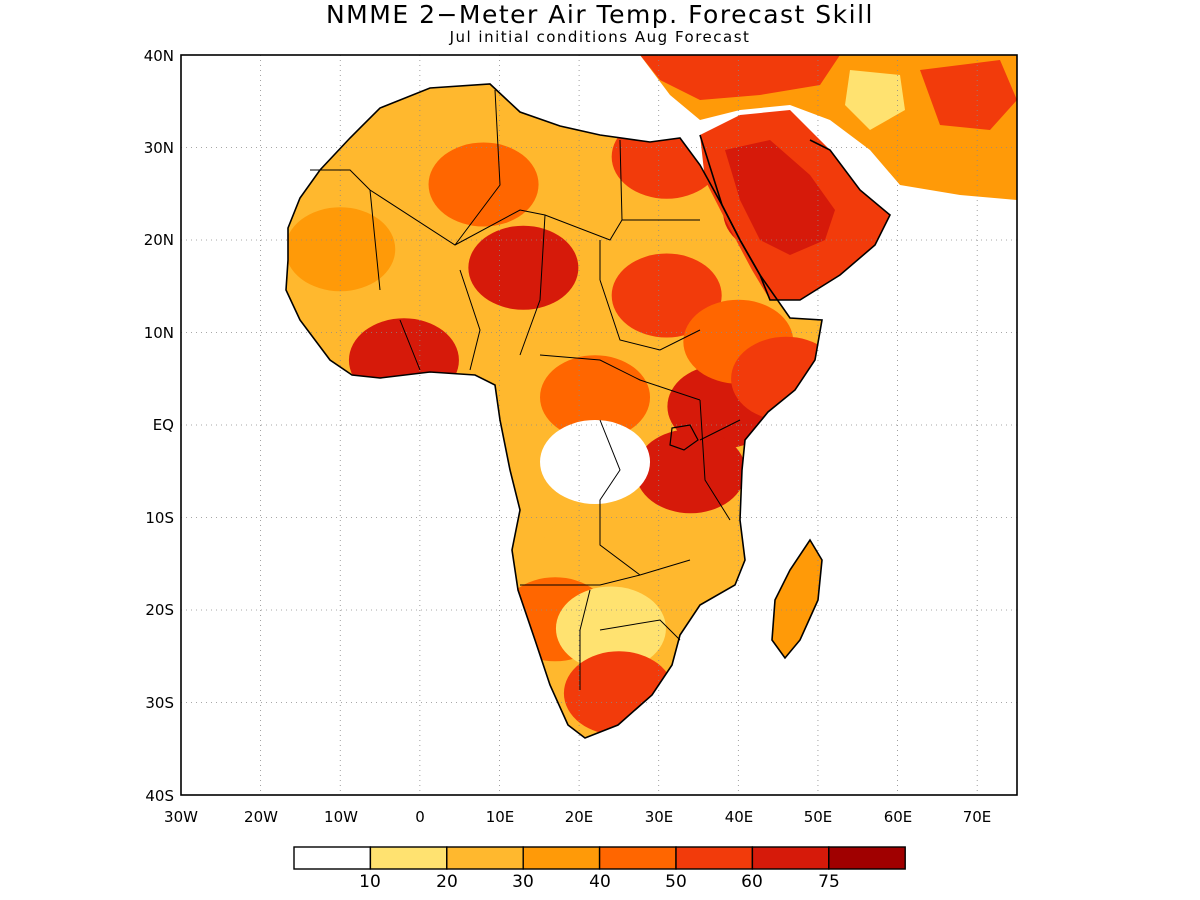  What do you see at coordinates (977, 817) in the screenshot?
I see `x-tick-label: 70E` at bounding box center [977, 817].